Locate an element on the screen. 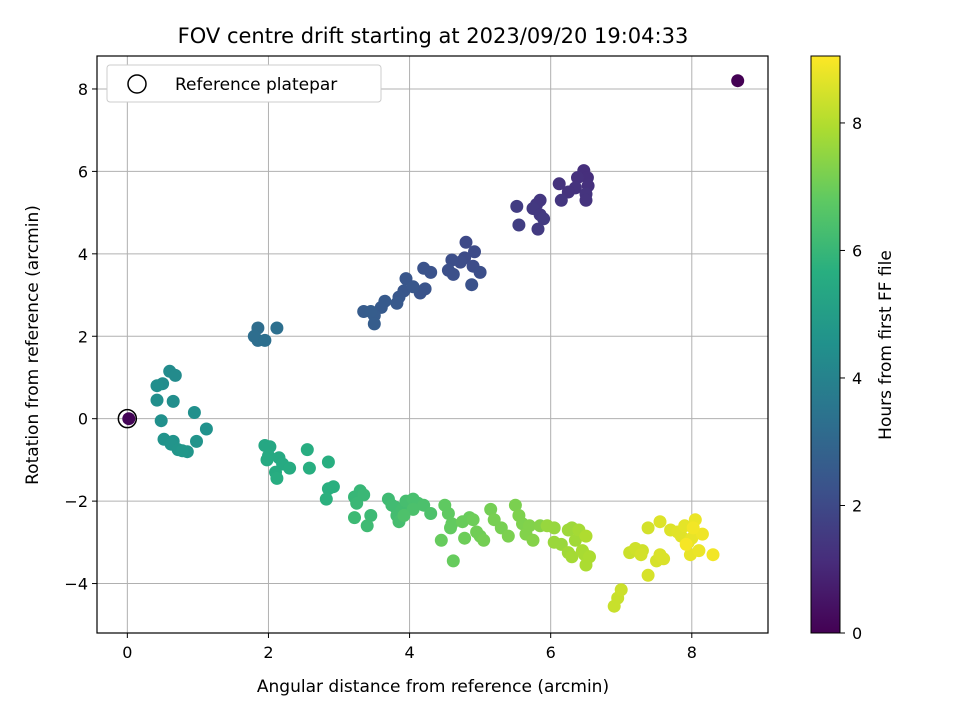 The width and height of the screenshot is (960, 720). colorbar-gradient is located at coordinates (825, 344).